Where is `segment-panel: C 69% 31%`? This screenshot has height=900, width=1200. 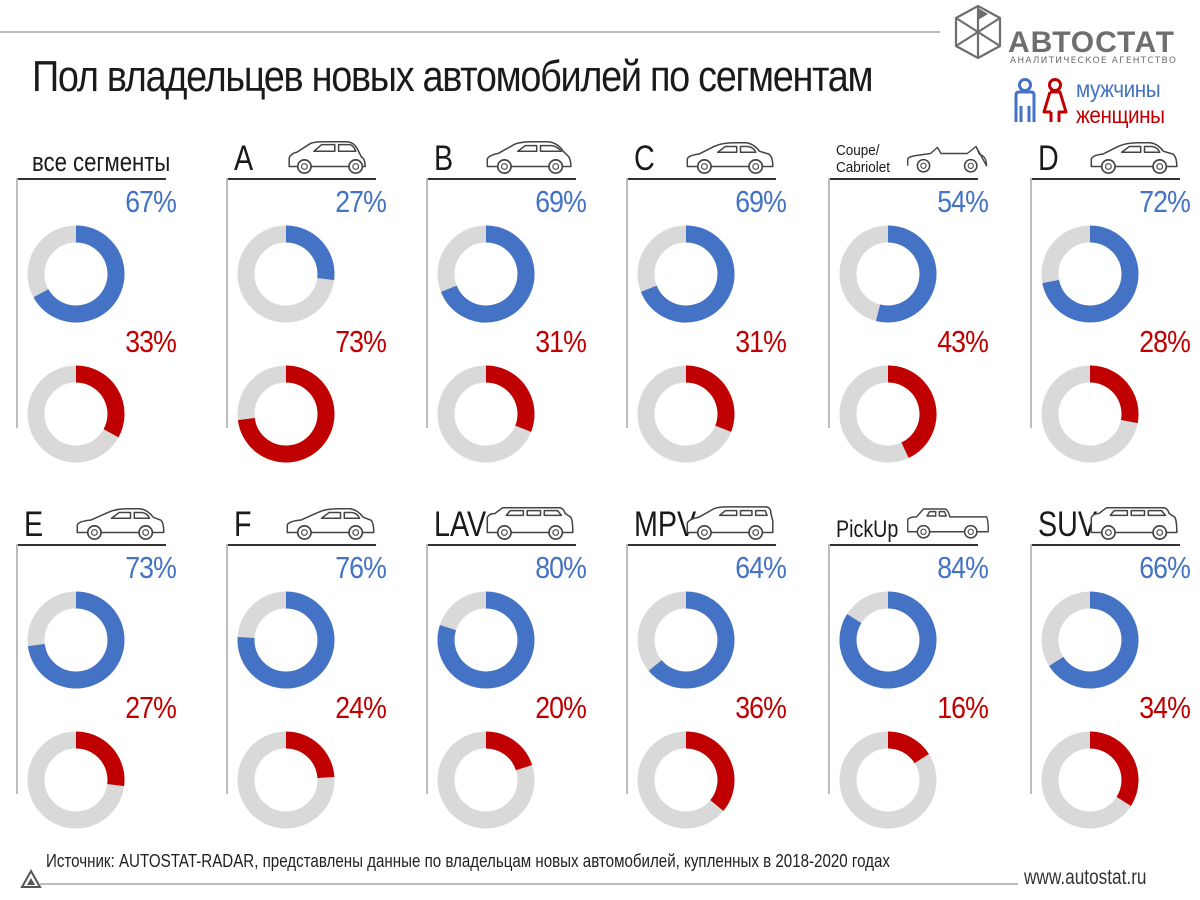 segment-panel: C 69% 31% is located at coordinates (711, 298).